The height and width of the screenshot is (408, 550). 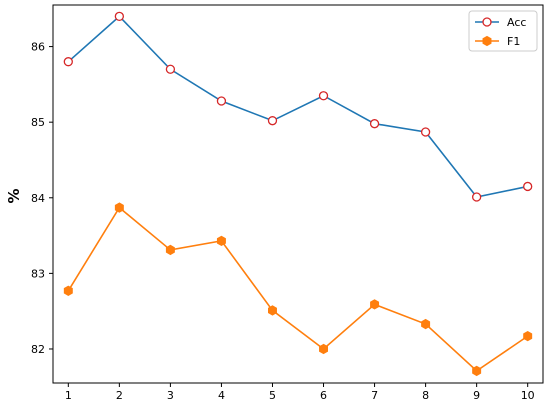 I want to click on x-tick-label: 3, so click(x=170, y=395).